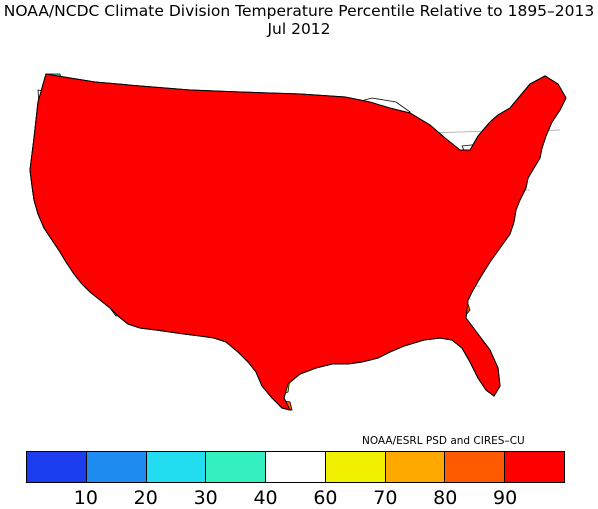 The image size is (598, 509). I want to click on colorbar-tick-label: 30, so click(205, 498).